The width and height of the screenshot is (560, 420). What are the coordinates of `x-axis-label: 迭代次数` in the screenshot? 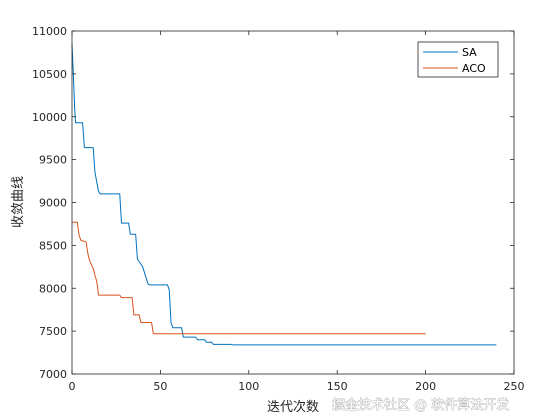 It's located at (293, 407).